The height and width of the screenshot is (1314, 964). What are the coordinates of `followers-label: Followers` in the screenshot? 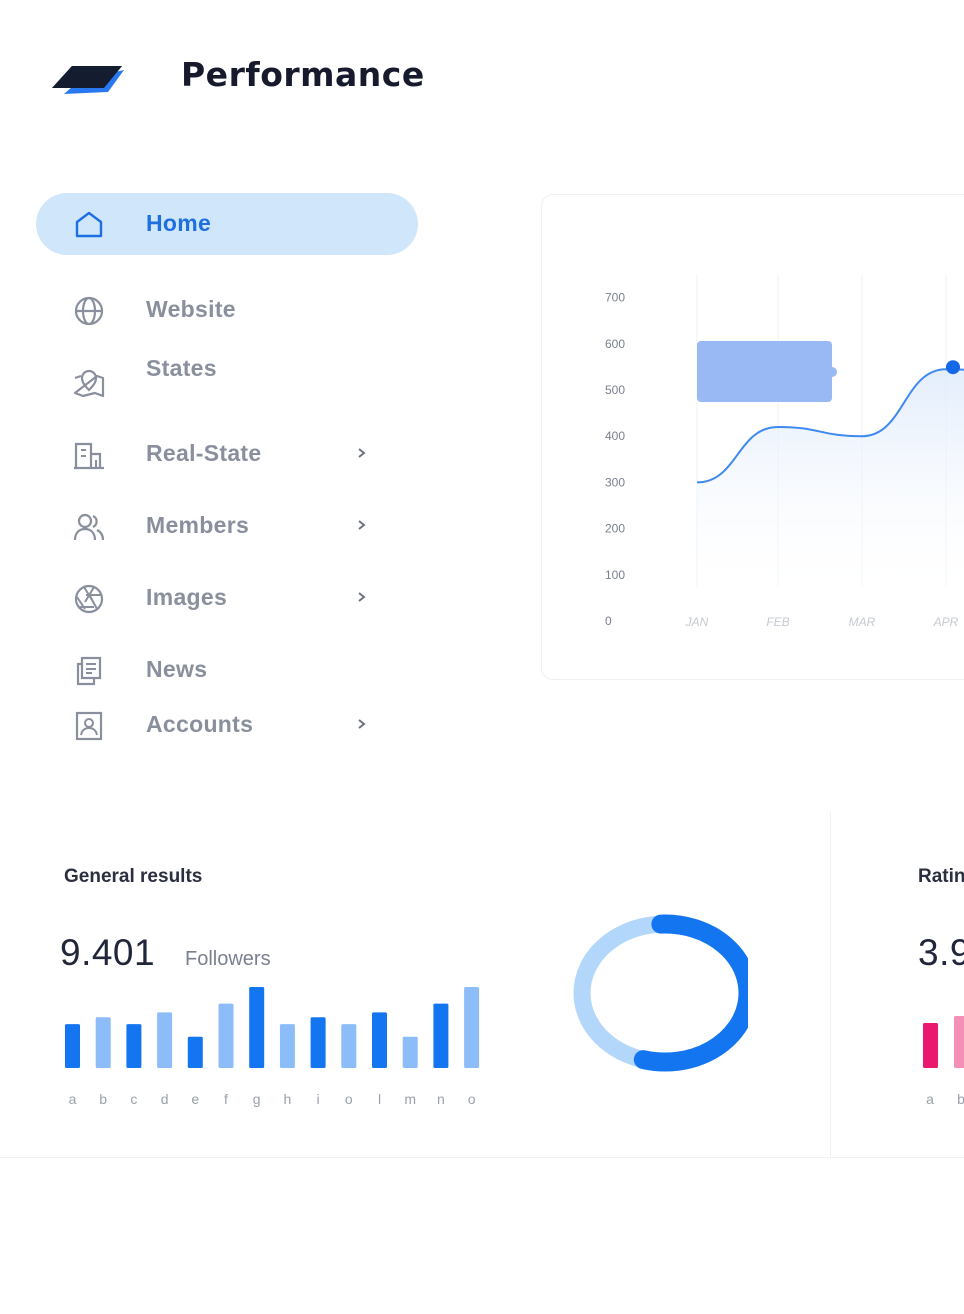 It's located at (228, 959).